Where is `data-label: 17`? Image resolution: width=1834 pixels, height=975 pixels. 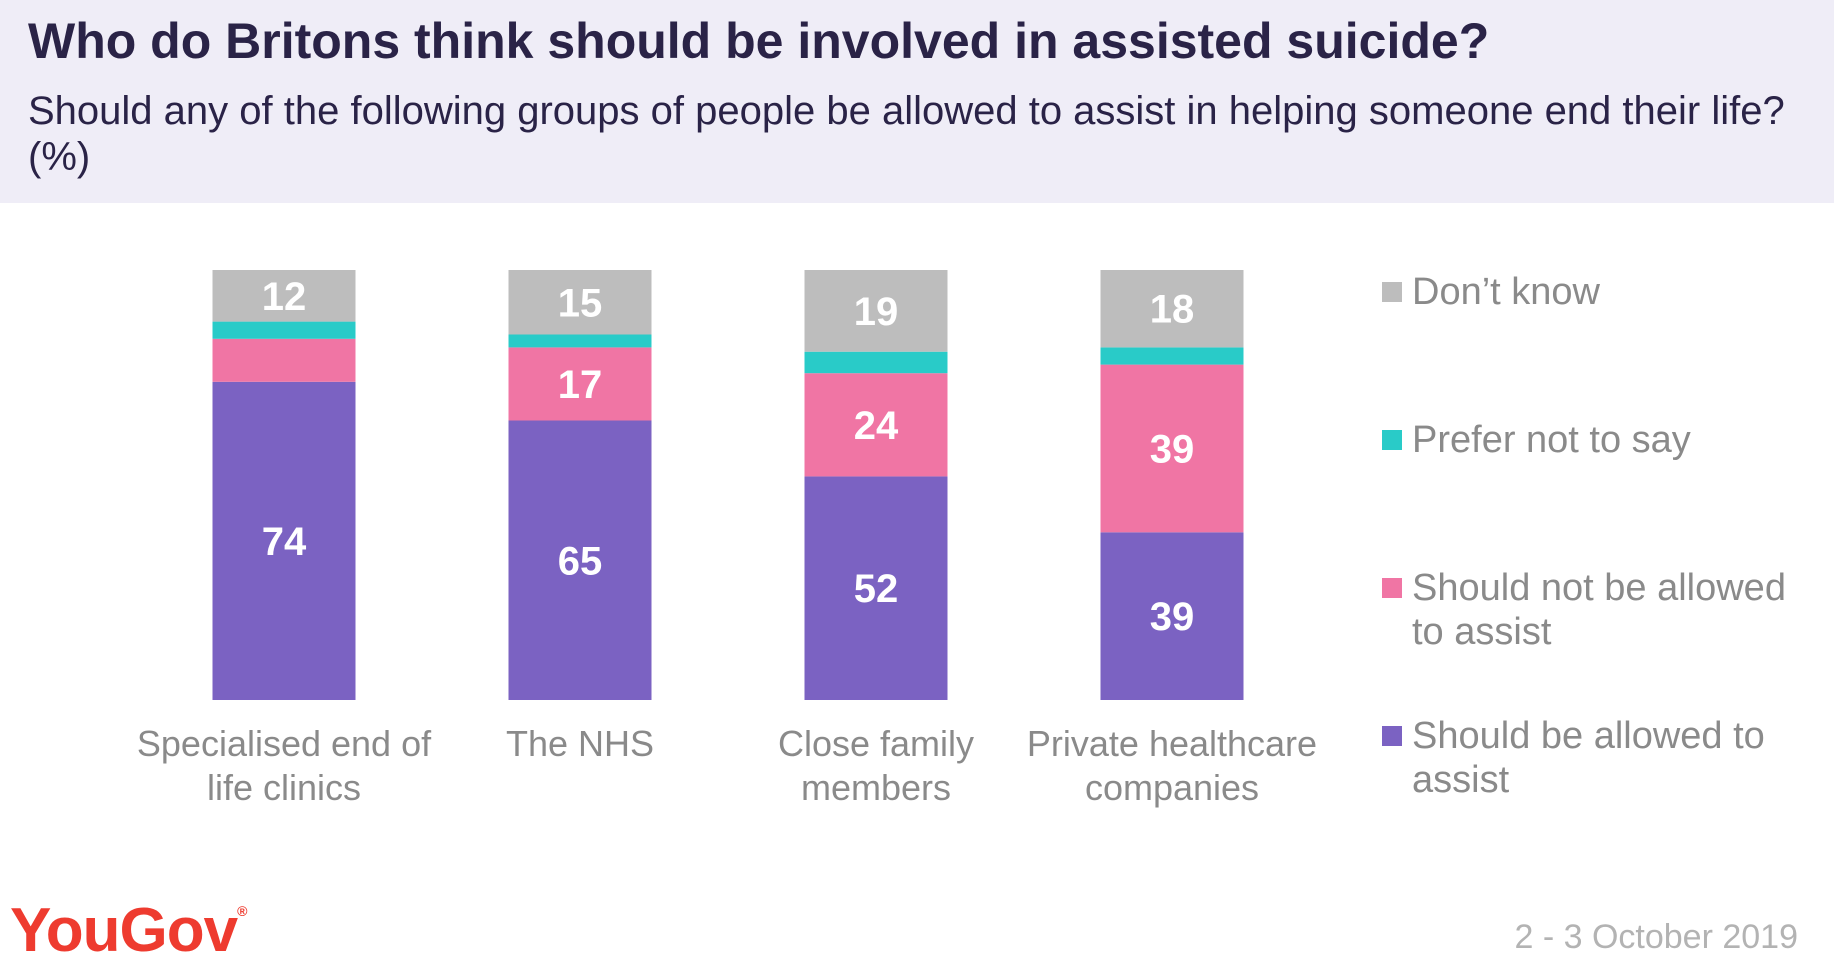 data-label: 17 is located at coordinates (580, 385).